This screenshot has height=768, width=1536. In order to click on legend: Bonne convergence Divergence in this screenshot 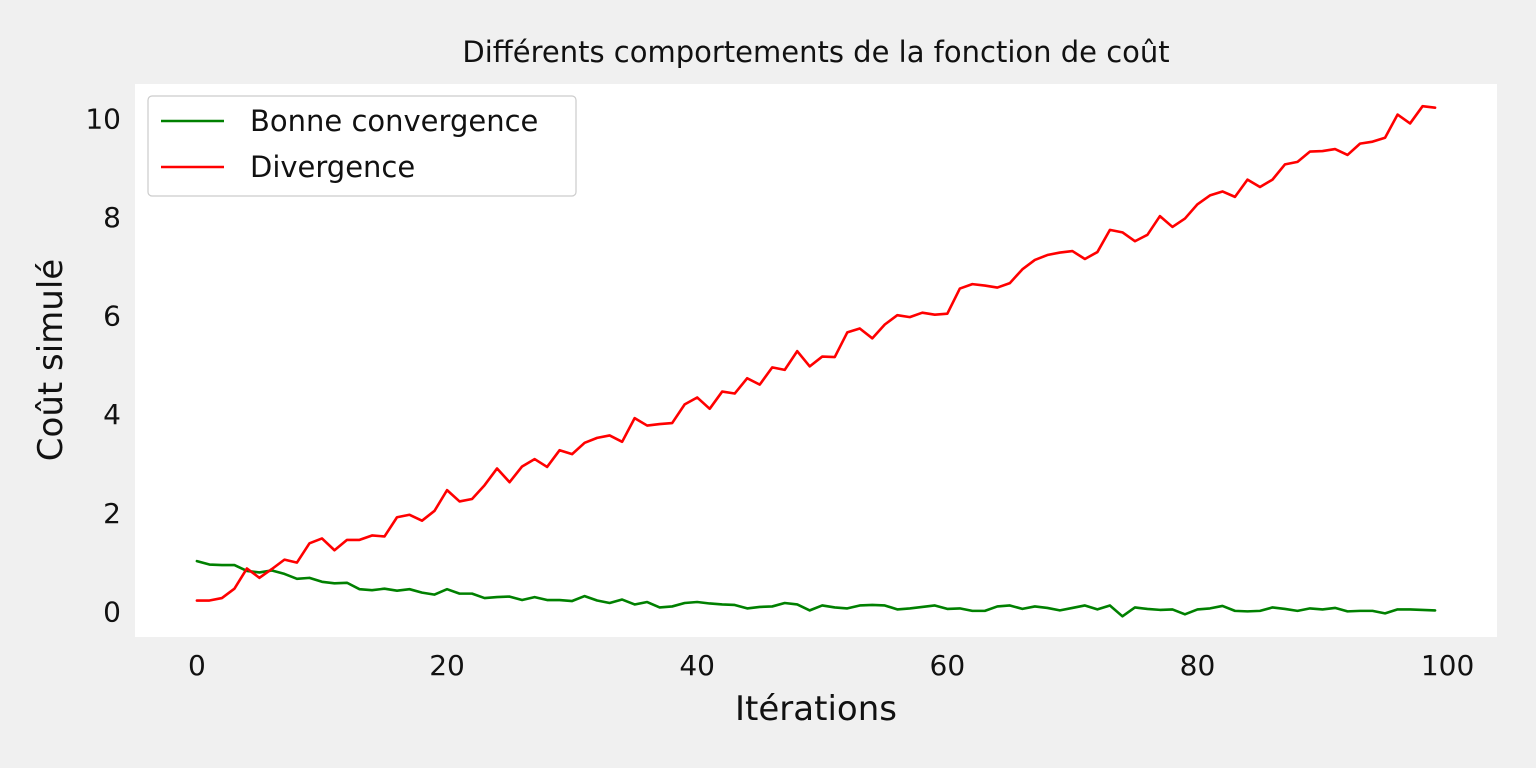, I will do `click(362, 146)`.